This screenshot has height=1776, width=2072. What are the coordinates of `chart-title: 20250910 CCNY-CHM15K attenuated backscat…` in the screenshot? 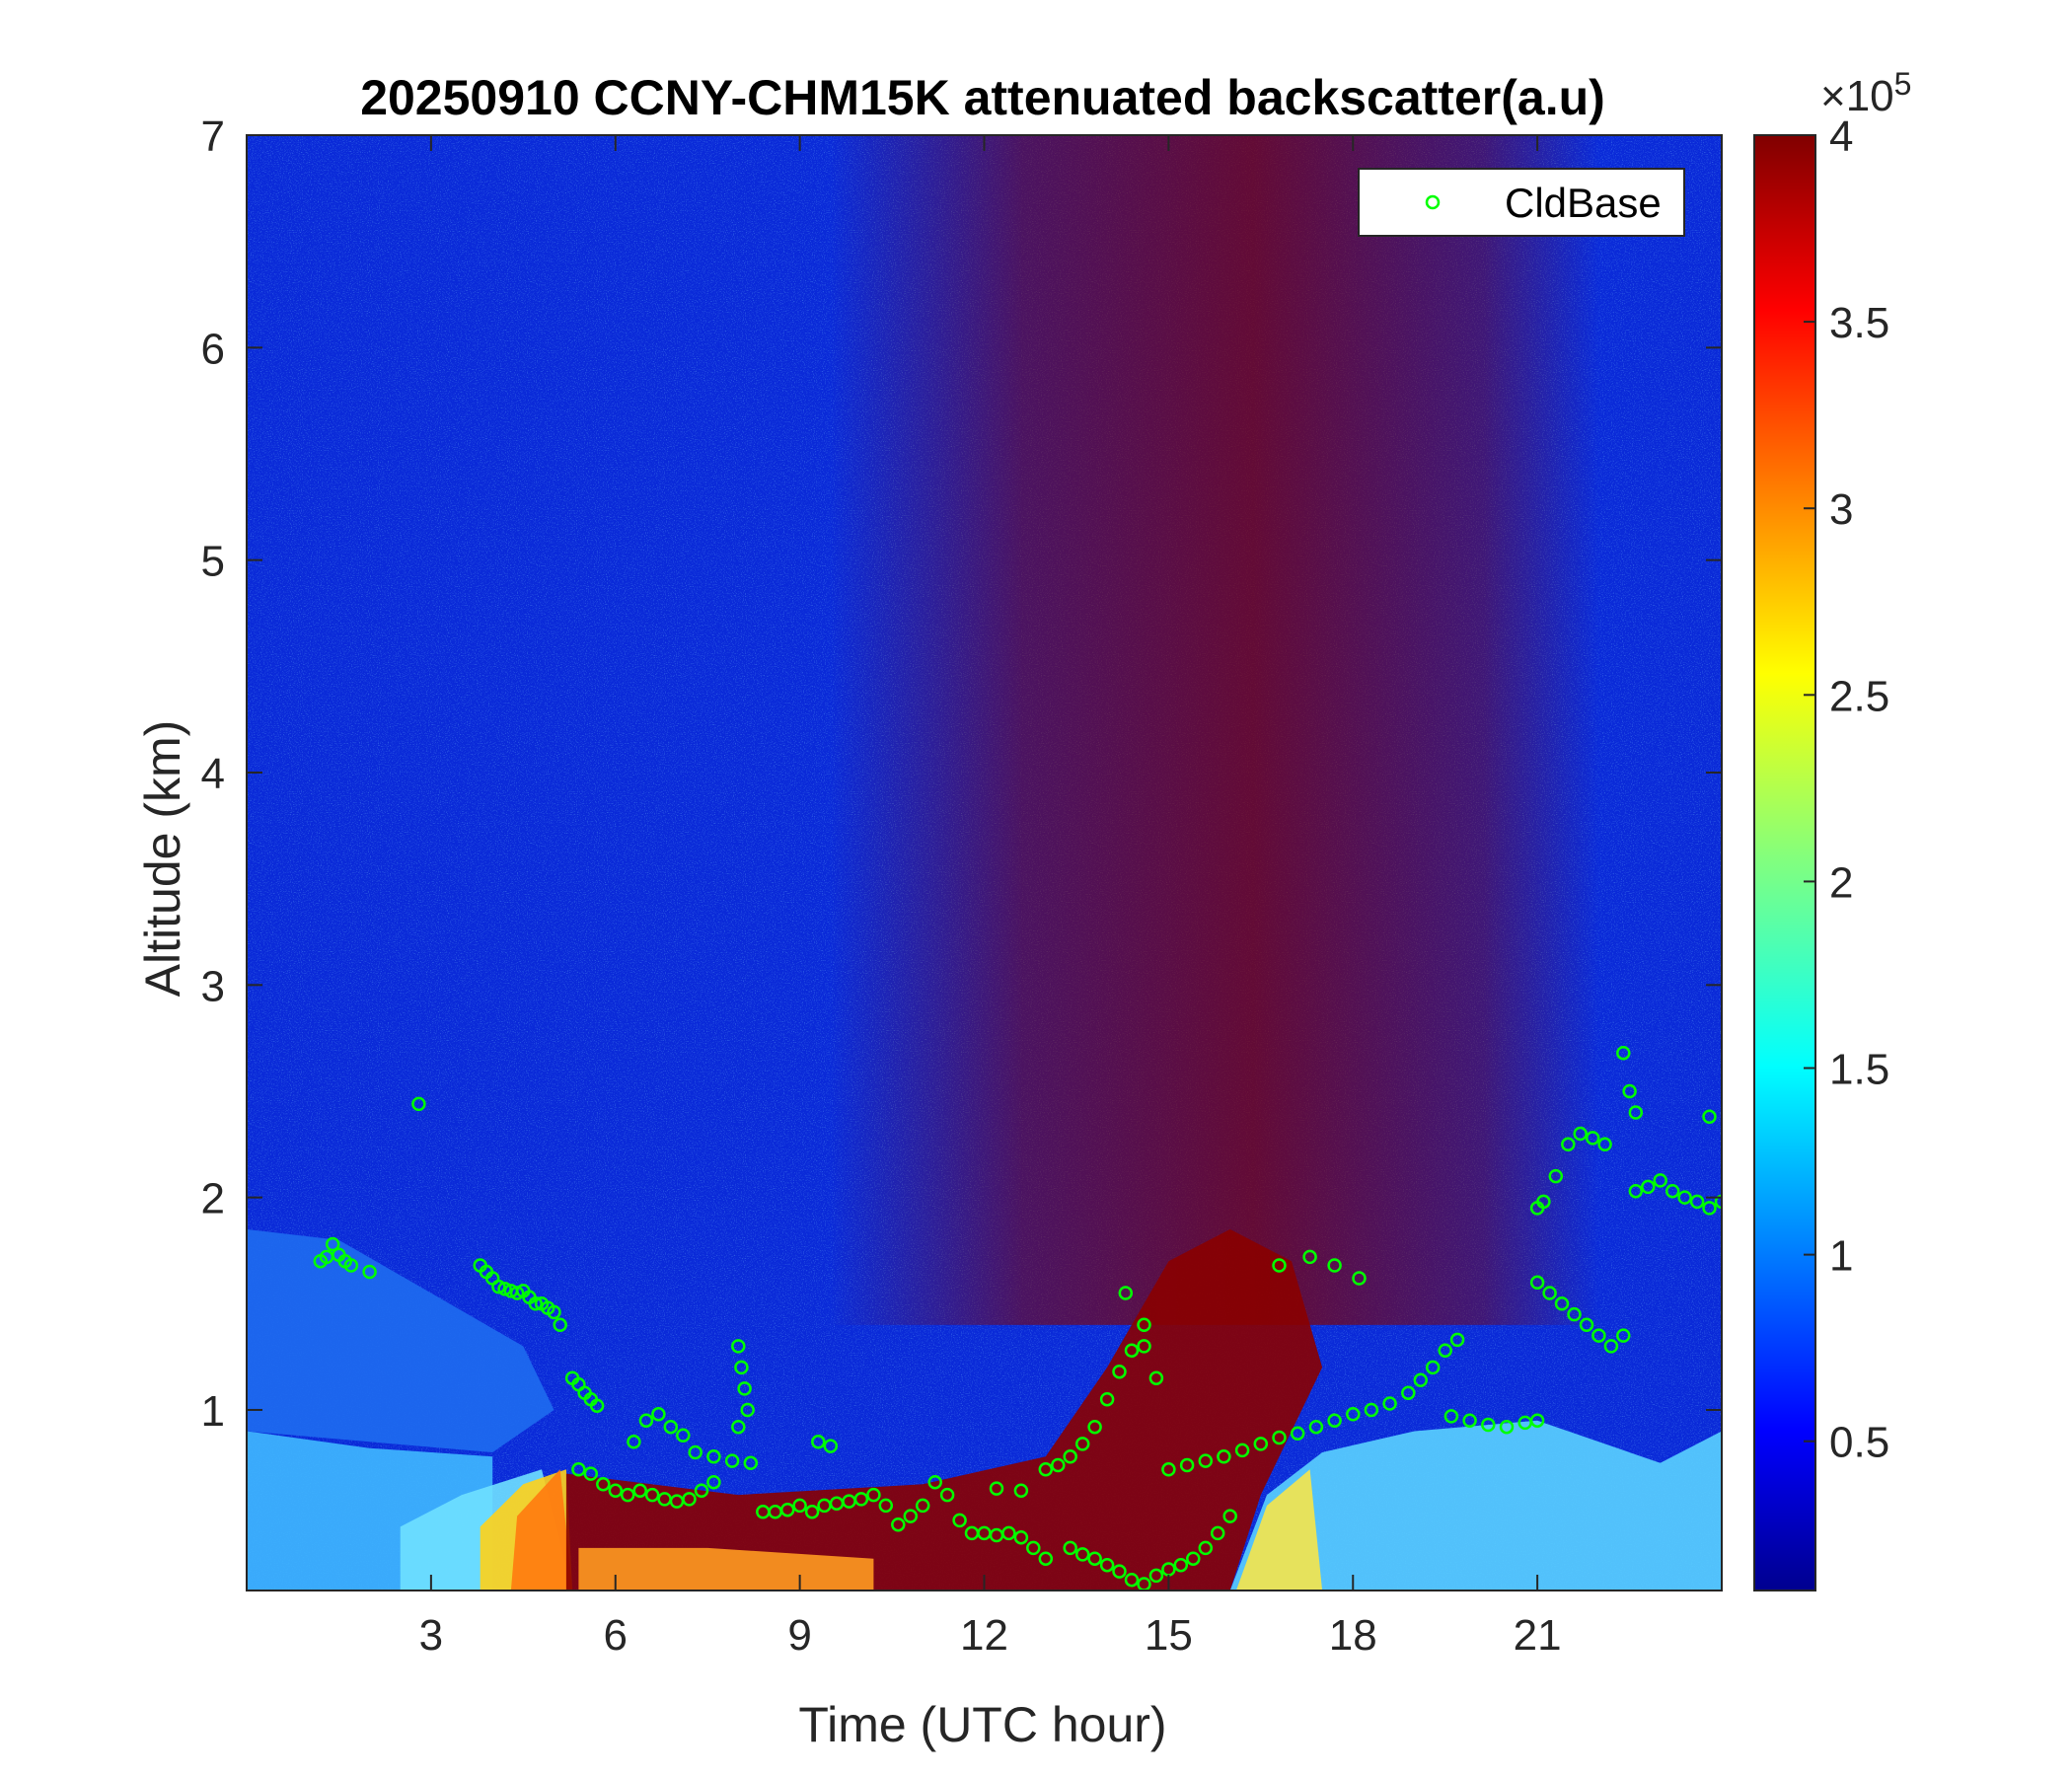 It's located at (983, 98).